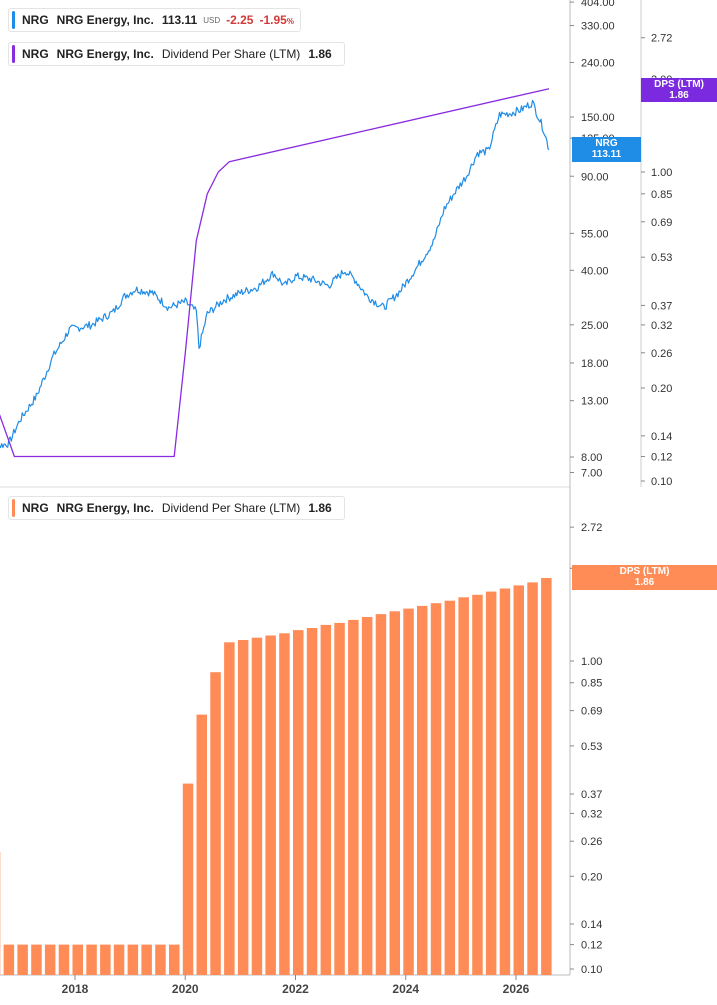 The image size is (717, 1005). I want to click on legend-dps-top-value: 1.86, so click(320, 54).